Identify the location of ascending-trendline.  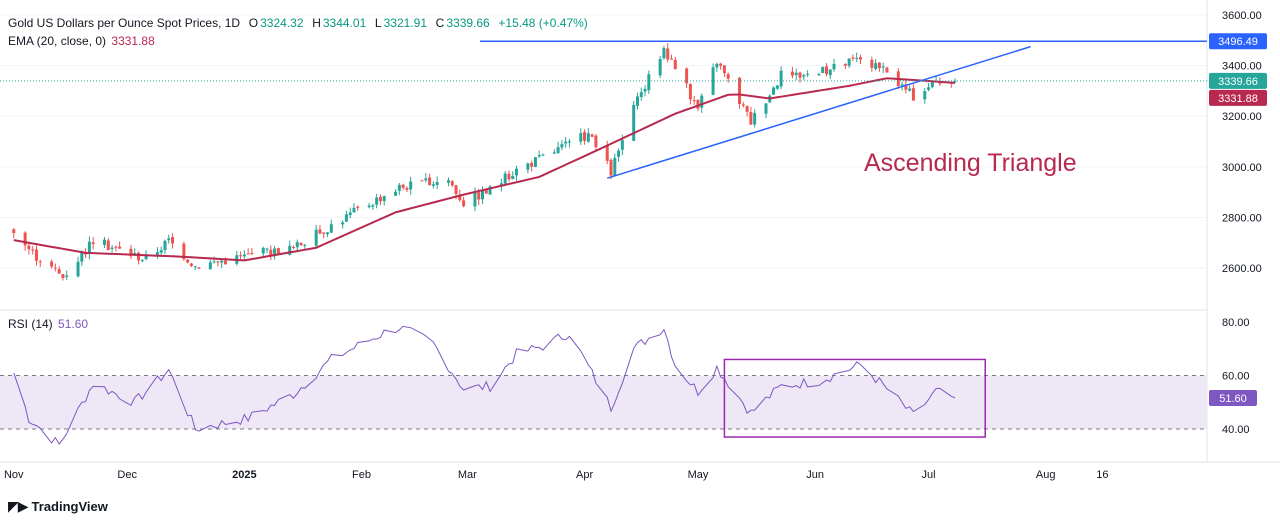
(819, 112).